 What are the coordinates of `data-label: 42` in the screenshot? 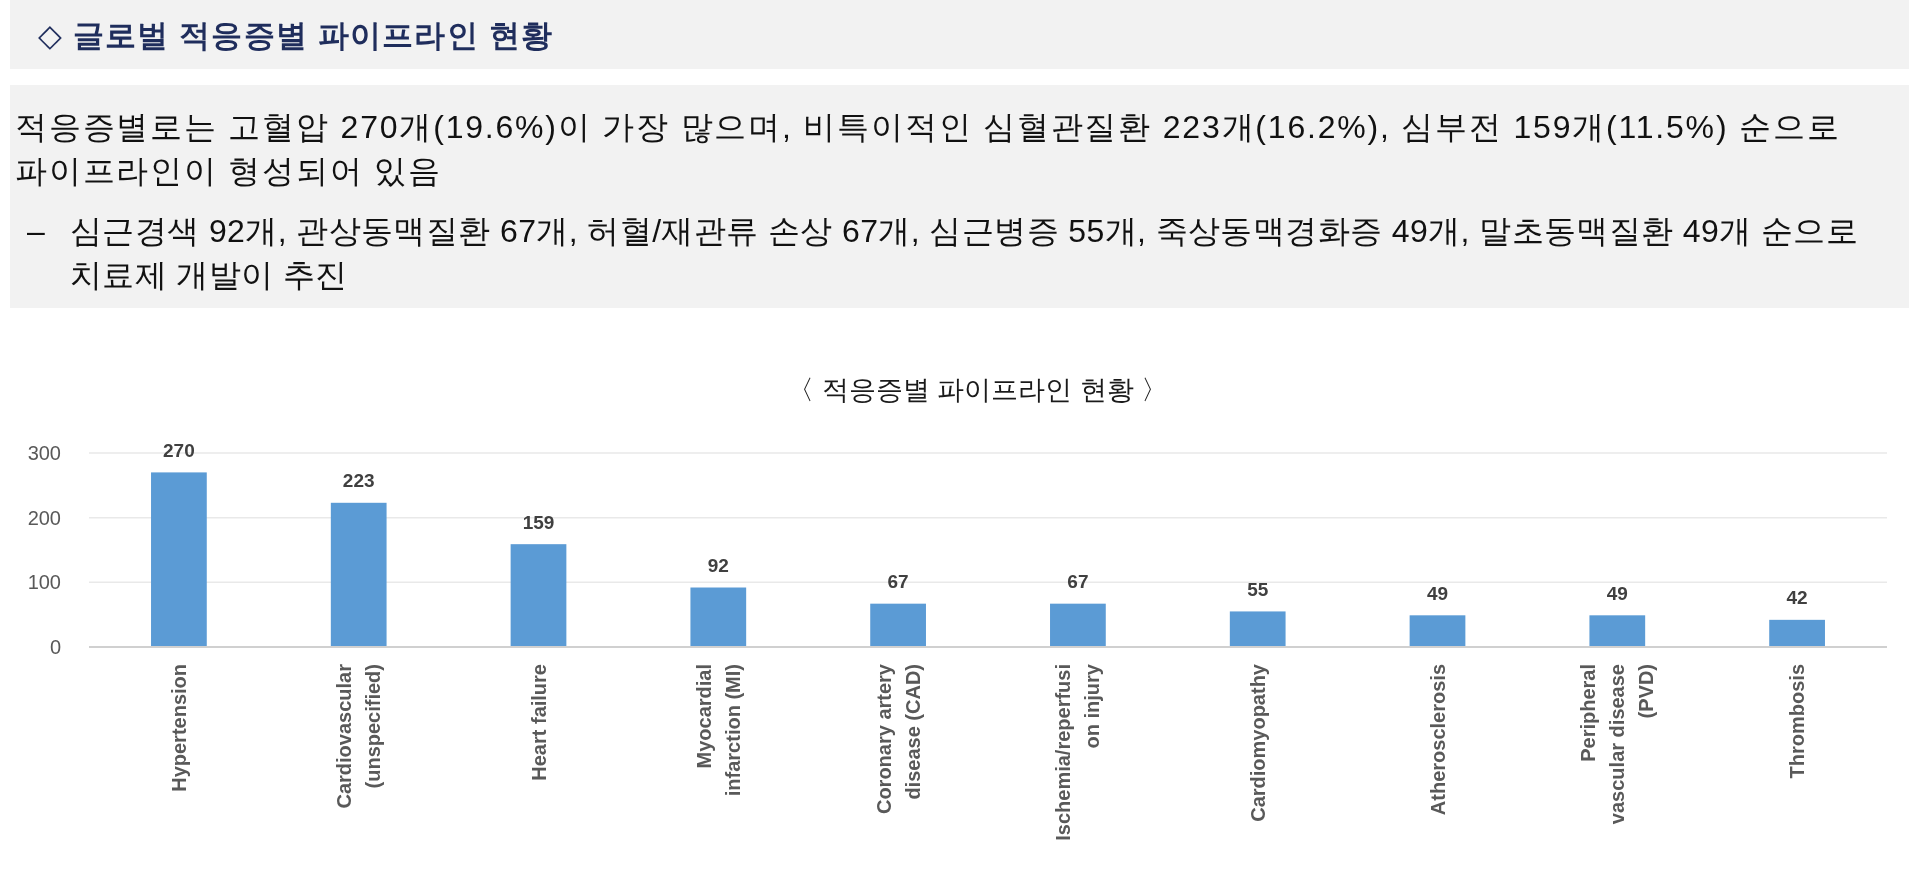 It's located at (1797, 598).